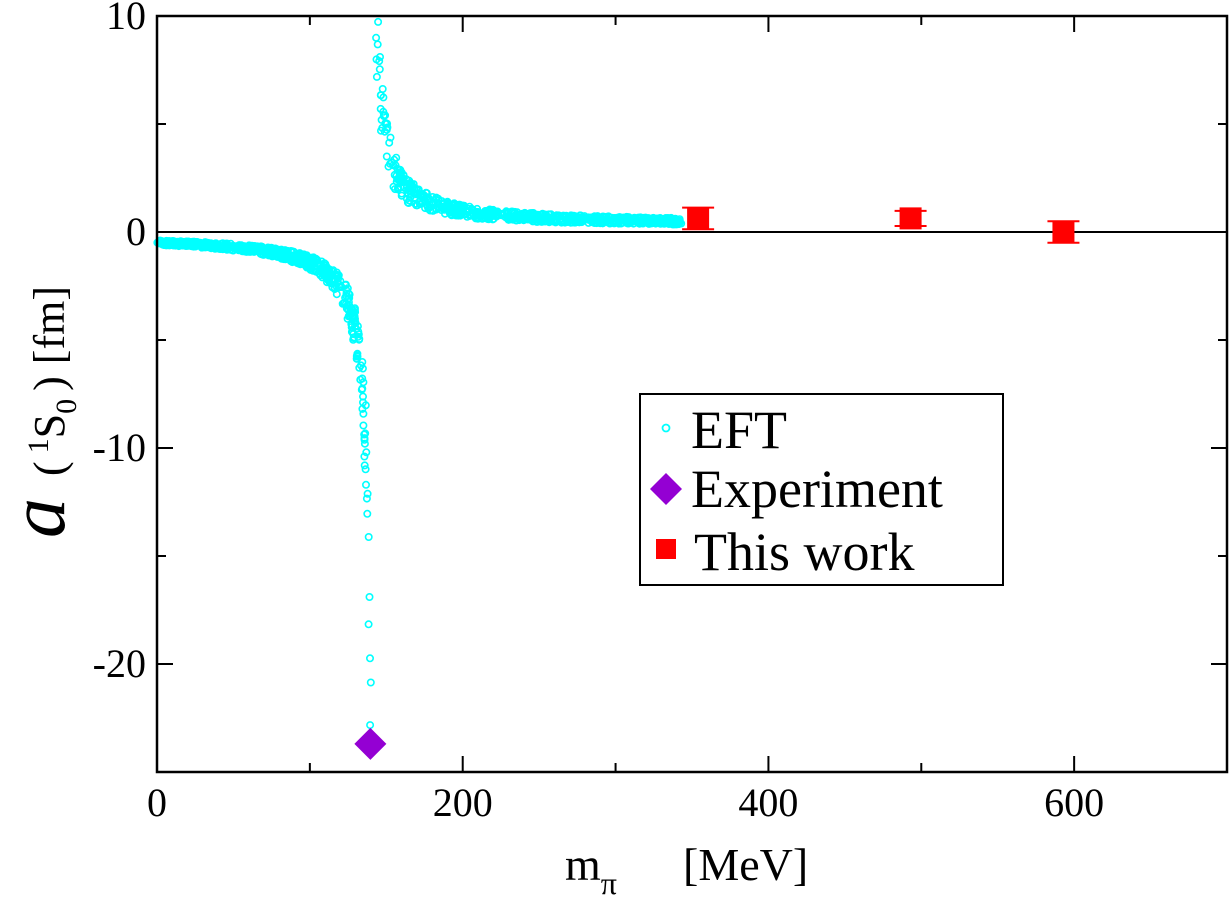  What do you see at coordinates (119, 343) in the screenshot?
I see `y-tick-labels: -20 -10 0 10` at bounding box center [119, 343].